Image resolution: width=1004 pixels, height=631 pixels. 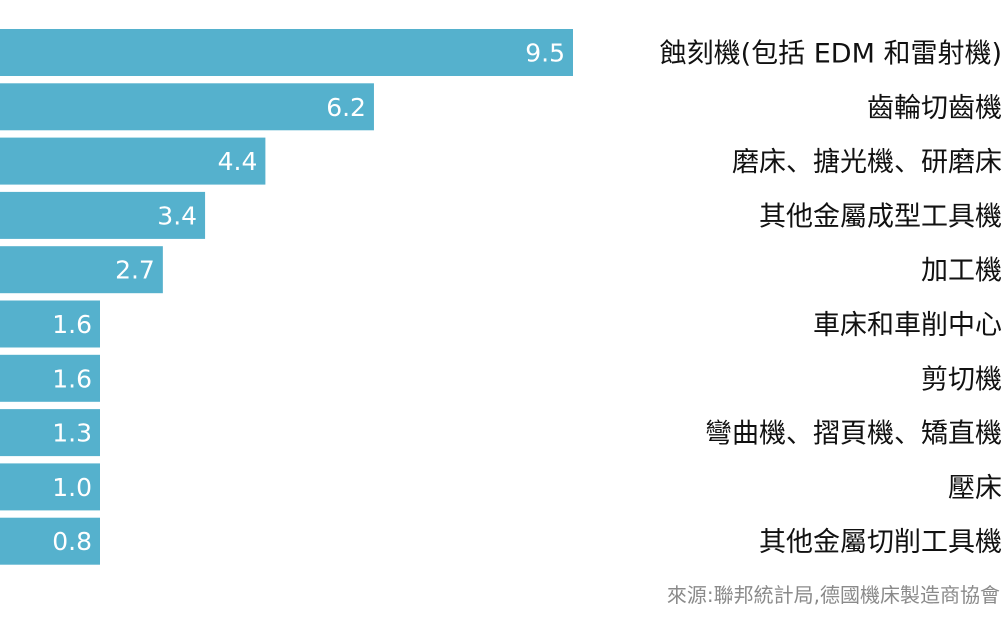 I want to click on bar-value-label: 1.0, so click(x=72, y=487).